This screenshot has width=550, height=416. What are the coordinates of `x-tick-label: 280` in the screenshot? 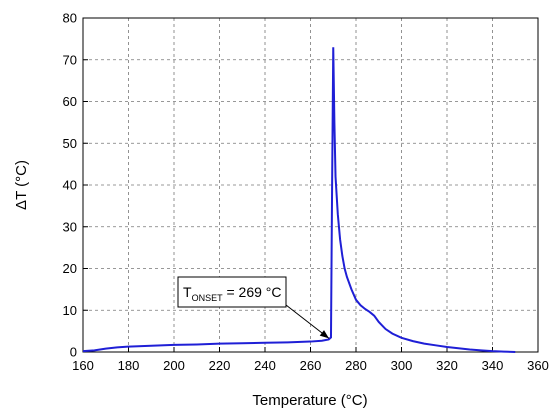 It's located at (356, 365).